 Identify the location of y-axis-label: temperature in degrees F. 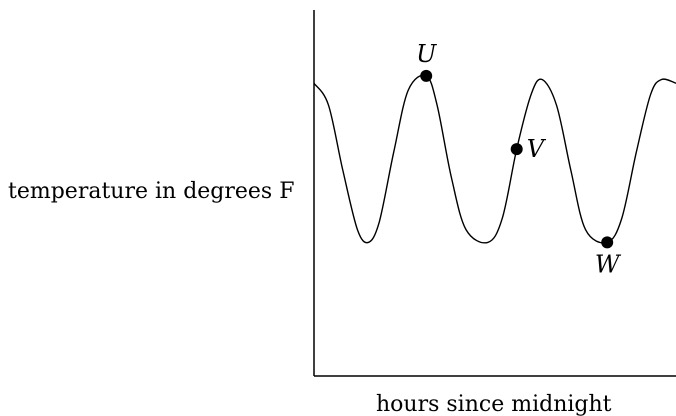
(151, 191).